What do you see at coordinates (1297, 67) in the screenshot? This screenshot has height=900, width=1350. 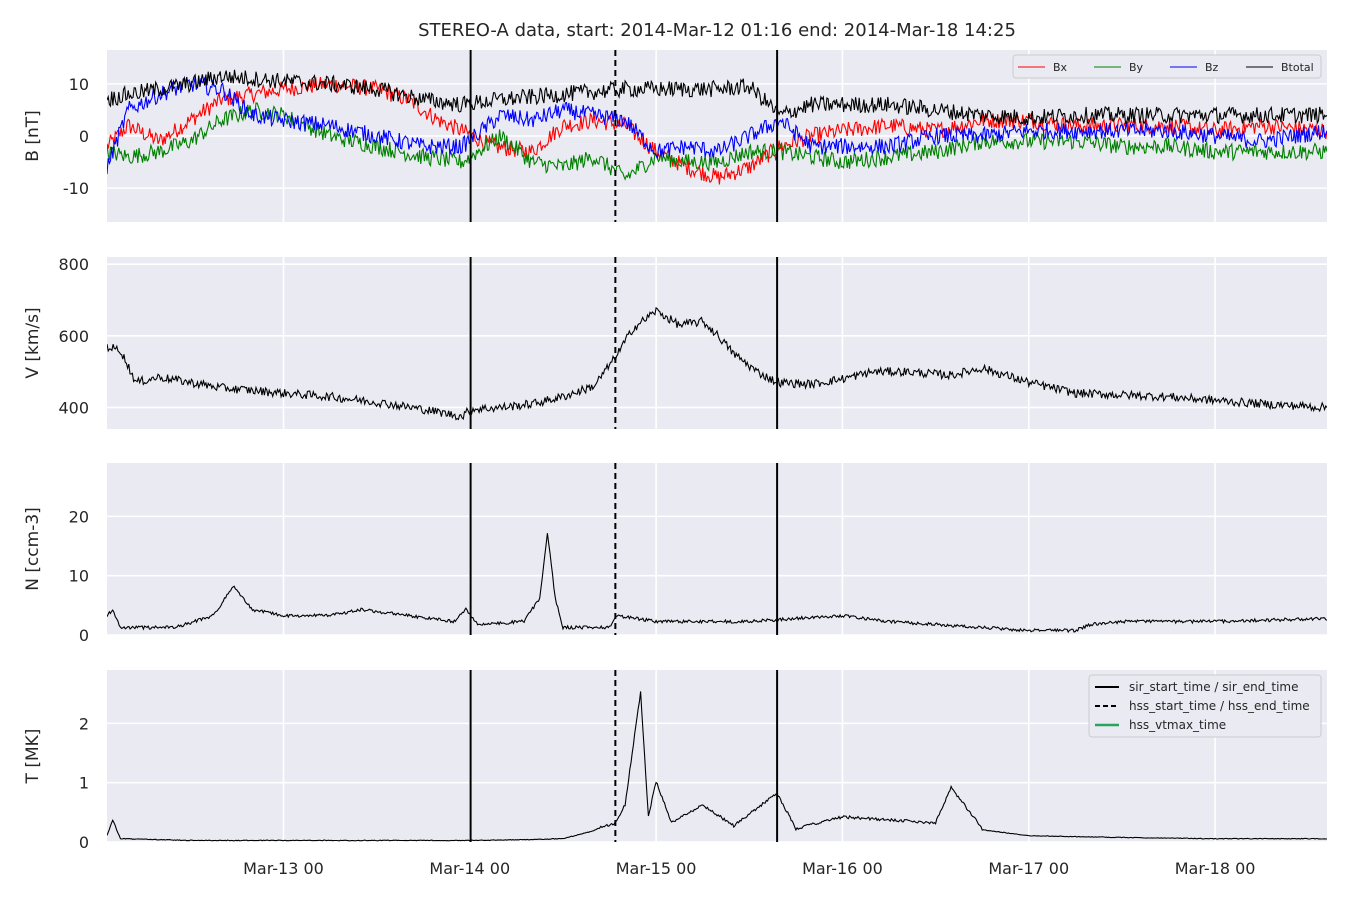 I see `legend-label: Btotal` at bounding box center [1297, 67].